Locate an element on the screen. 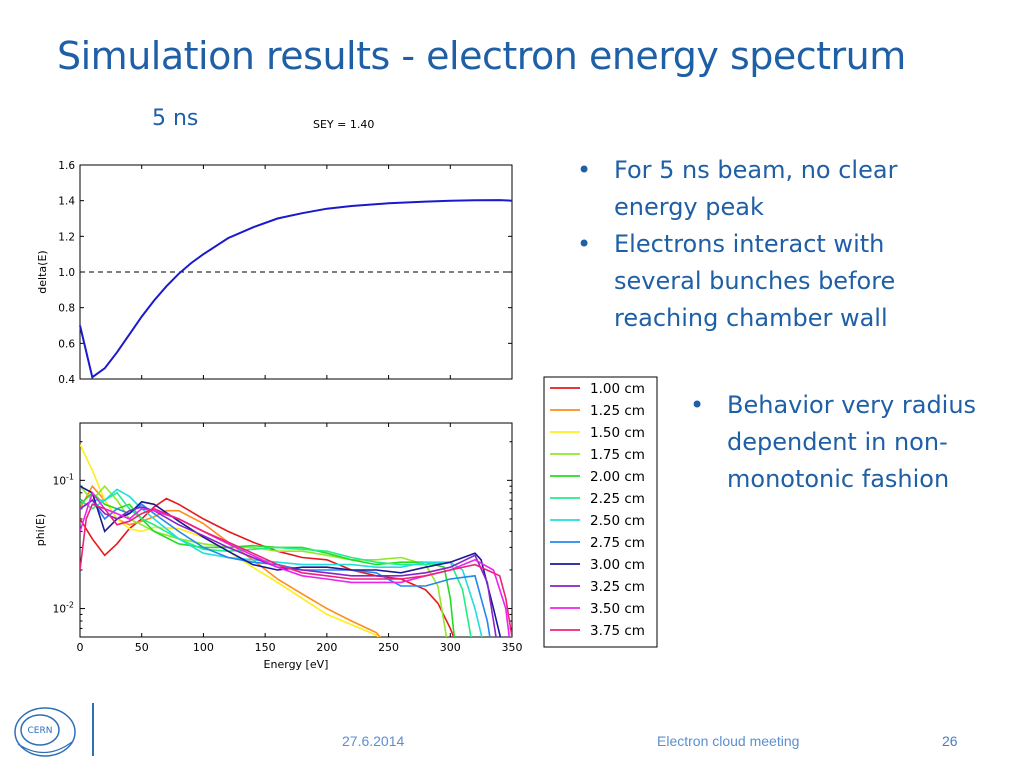 This screenshot has width=1024, height=768. footer-meeting: Electron cloud meeting is located at coordinates (728, 741).